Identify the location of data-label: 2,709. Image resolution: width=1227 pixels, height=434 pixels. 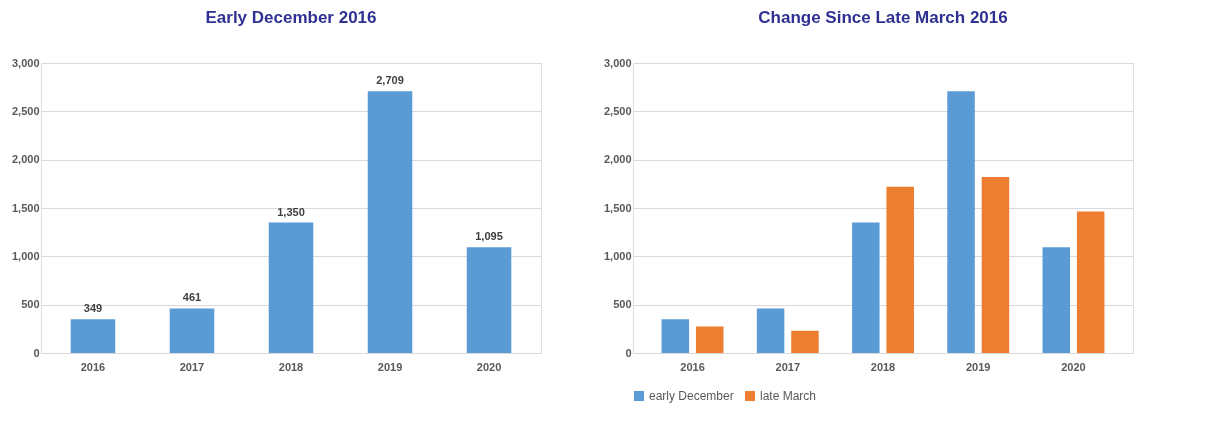
(390, 80).